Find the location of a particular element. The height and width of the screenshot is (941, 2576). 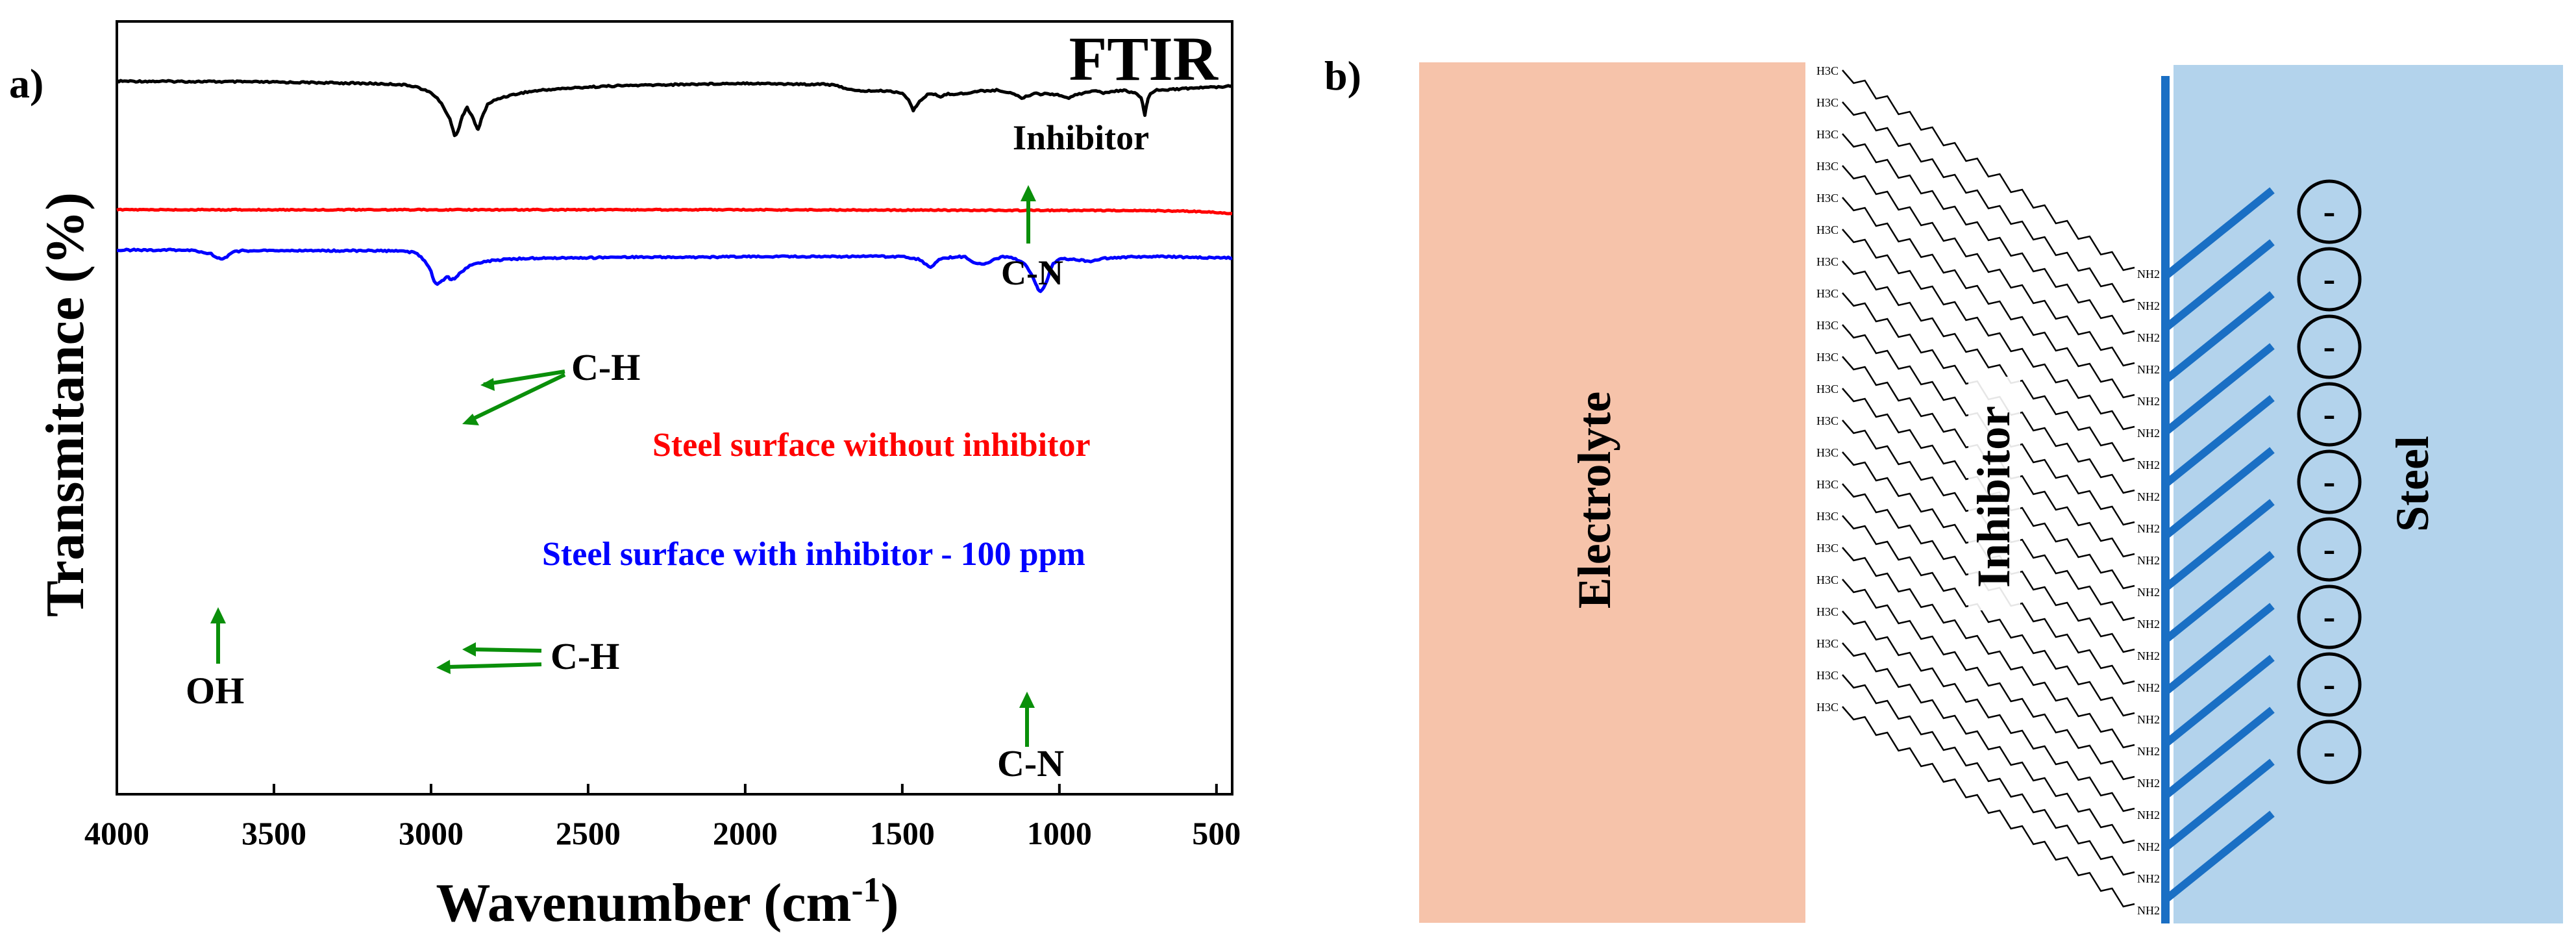

x-axis-label-sup: -1 is located at coordinates (866, 889).